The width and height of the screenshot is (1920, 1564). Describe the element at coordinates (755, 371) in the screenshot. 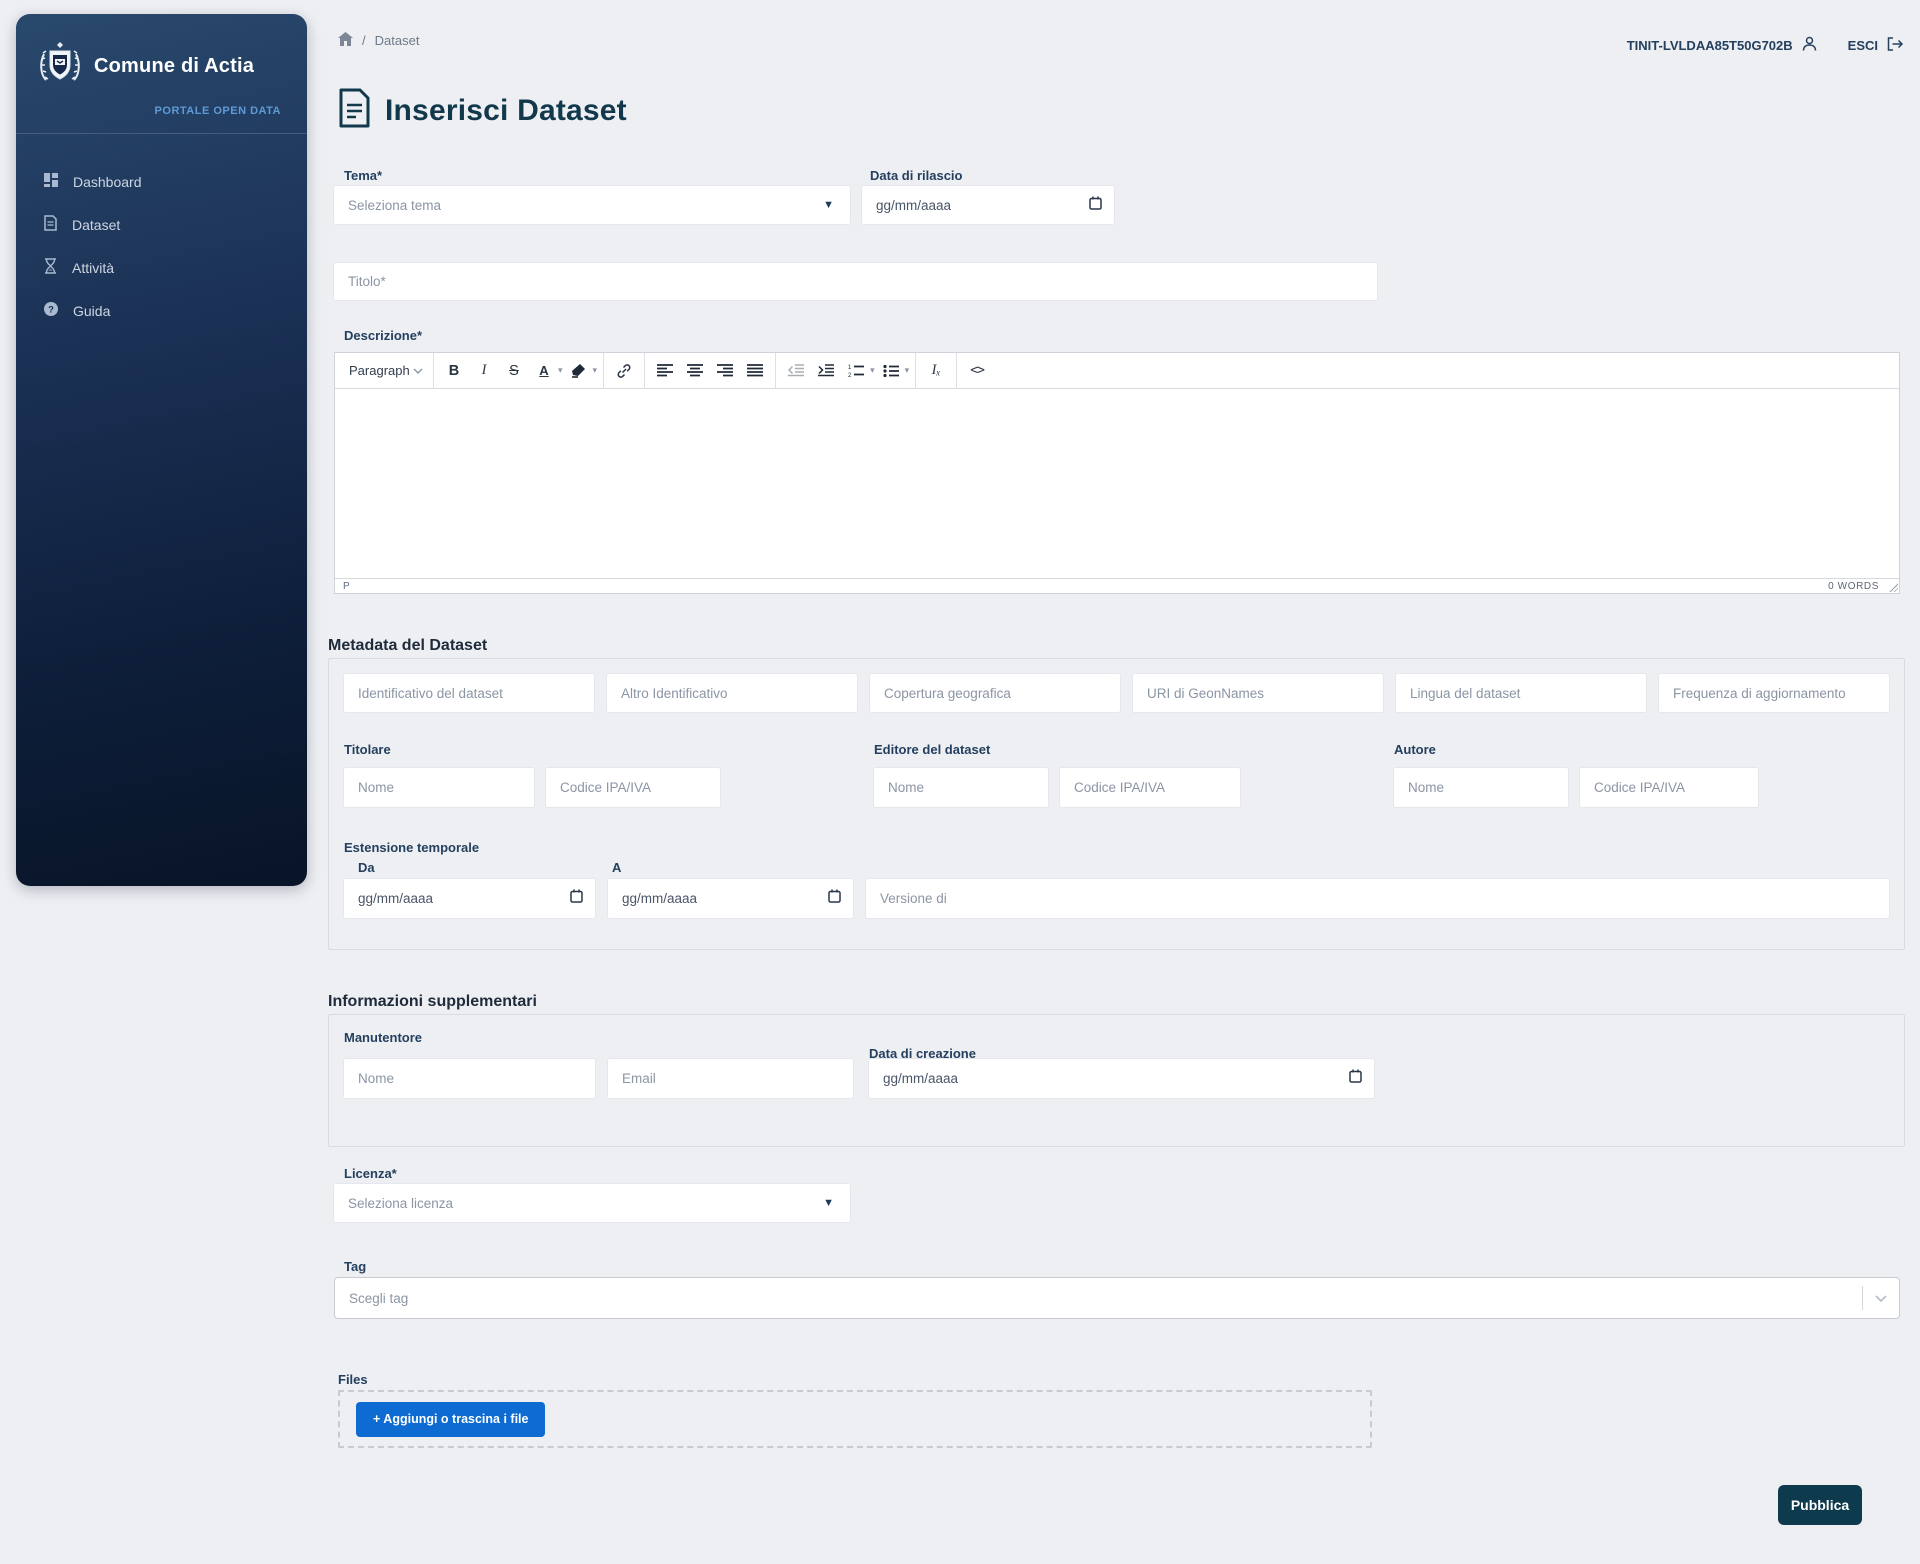

I see `align-justify-button` at that location.